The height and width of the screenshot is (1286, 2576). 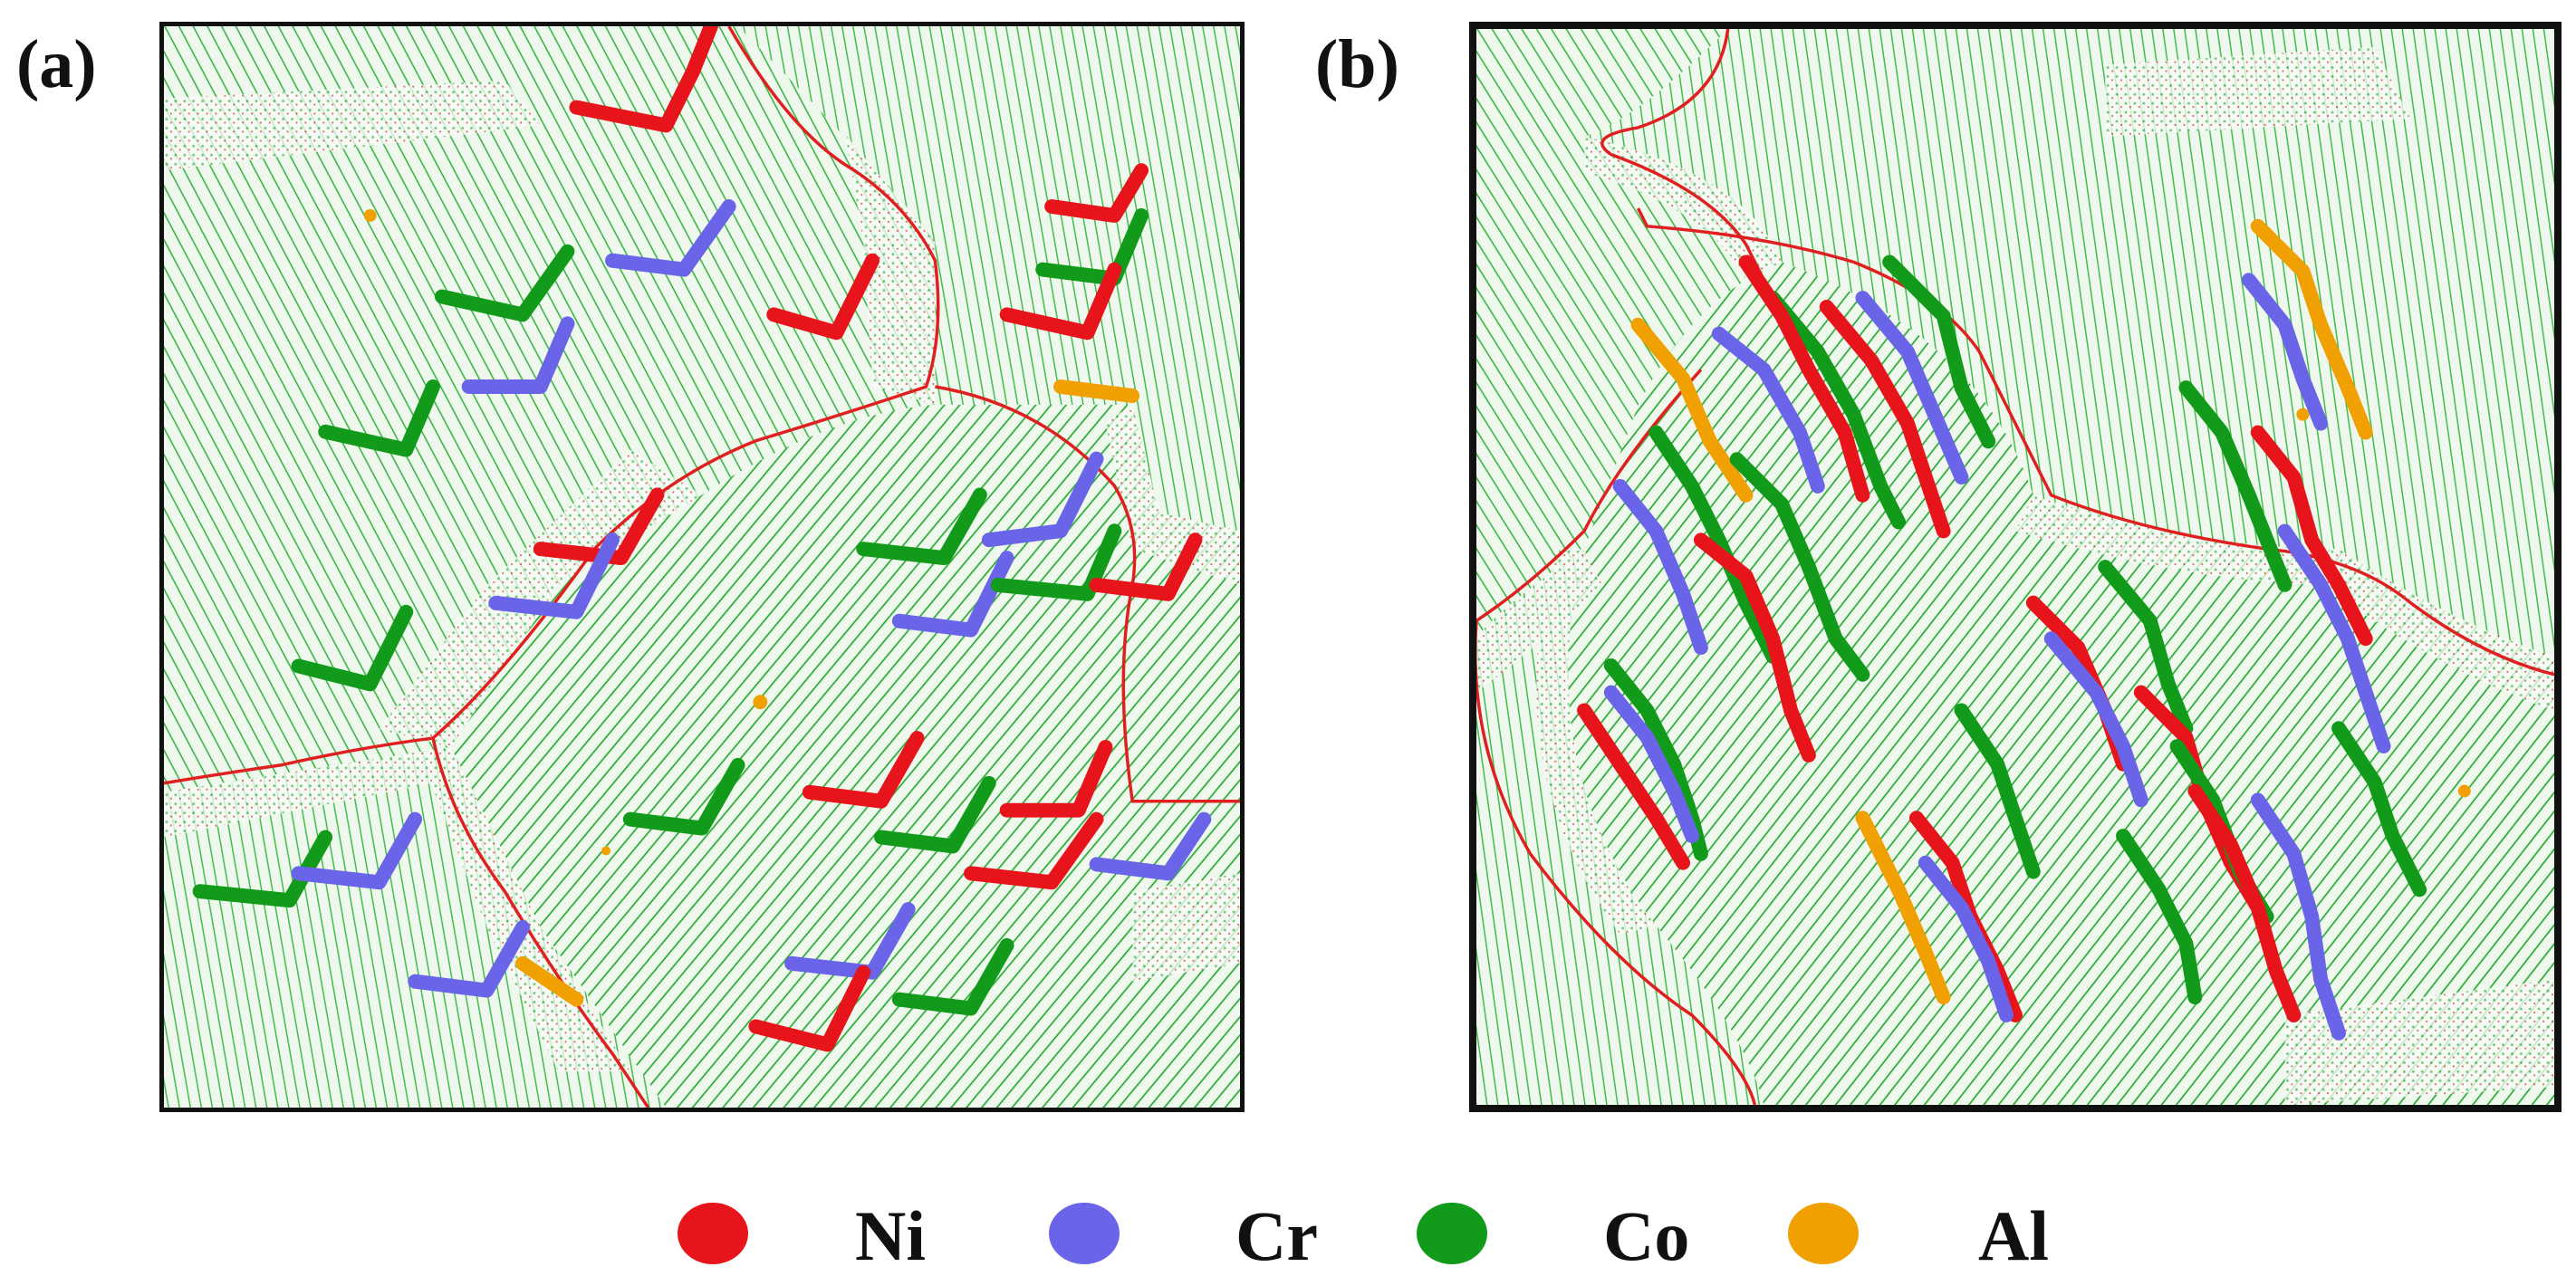 What do you see at coordinates (2013, 1235) in the screenshot?
I see `legend-label-al: Al` at bounding box center [2013, 1235].